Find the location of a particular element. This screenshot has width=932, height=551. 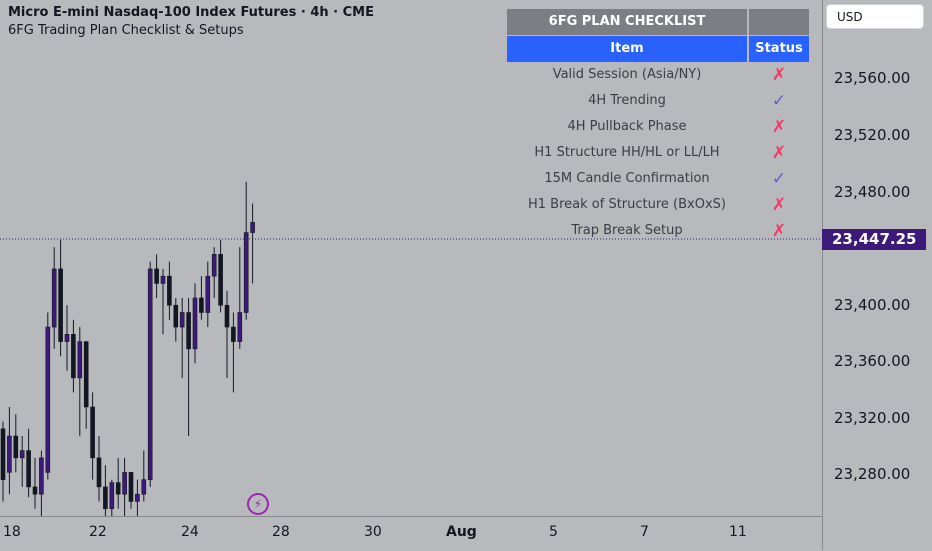

checklist-row: 15M Candle Confirmation ✓ is located at coordinates (658, 179).